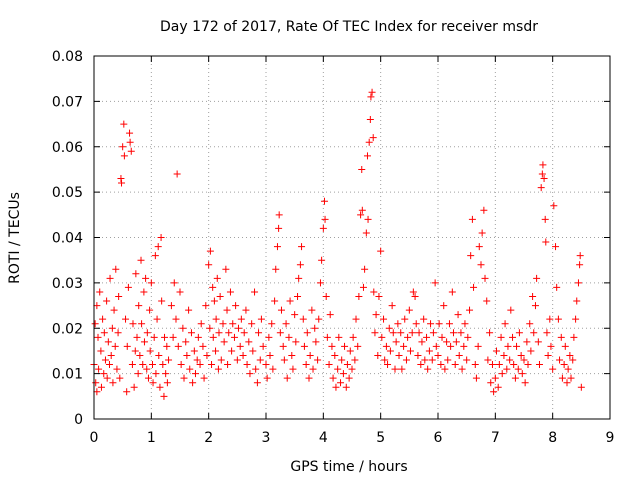 The image size is (640, 480). Describe the element at coordinates (67, 193) in the screenshot. I see `y-tick-label: 0.05` at that location.